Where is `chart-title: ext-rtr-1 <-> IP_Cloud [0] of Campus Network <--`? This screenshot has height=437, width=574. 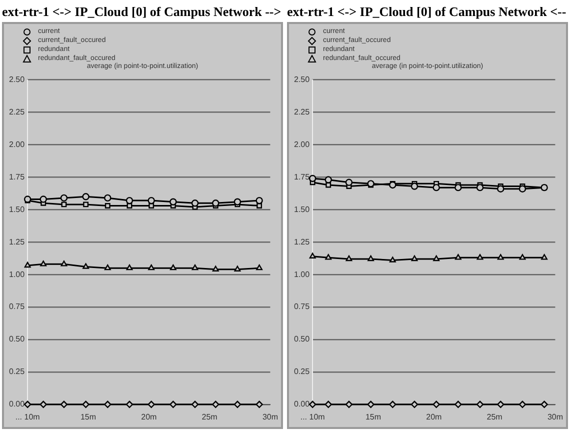
chart-title: ext-rtr-1 <-> IP_Cloud [0] of Campus Network <-- is located at coordinates (427, 12).